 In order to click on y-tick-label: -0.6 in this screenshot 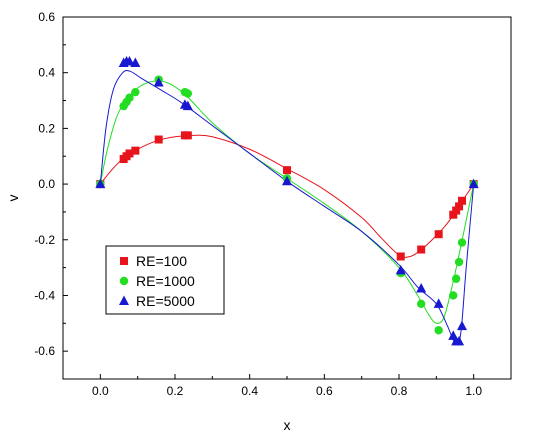, I will do `click(44, 351)`.